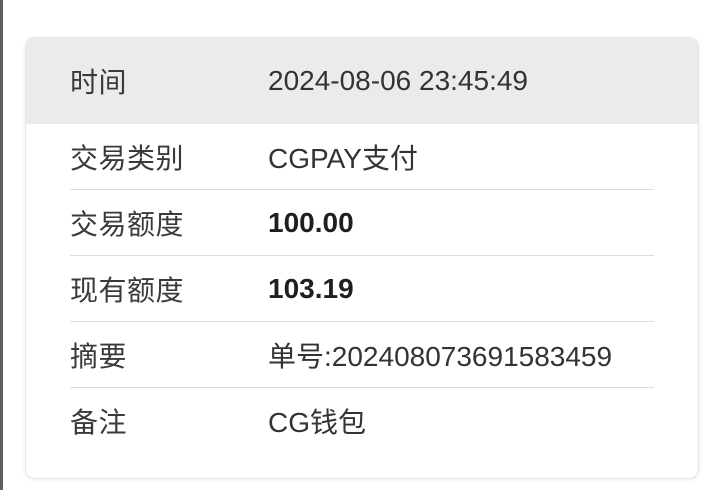  What do you see at coordinates (99, 356) in the screenshot?
I see `row-label: 摘要` at bounding box center [99, 356].